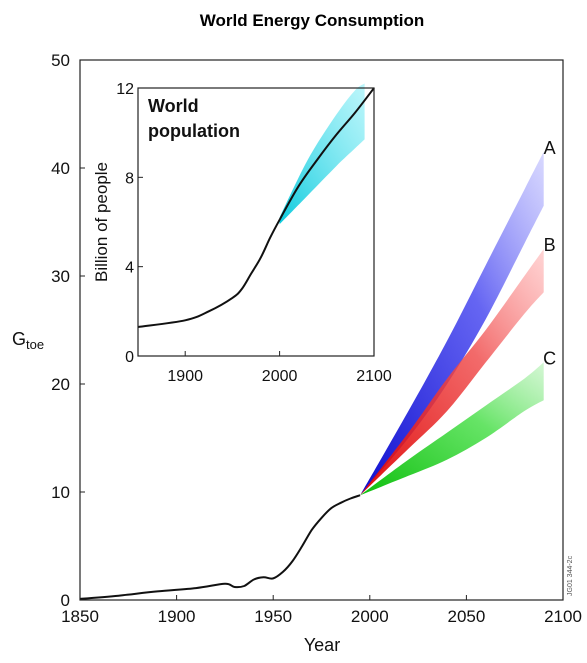  I want to click on main-x-tick-label: 2100, so click(563, 616).